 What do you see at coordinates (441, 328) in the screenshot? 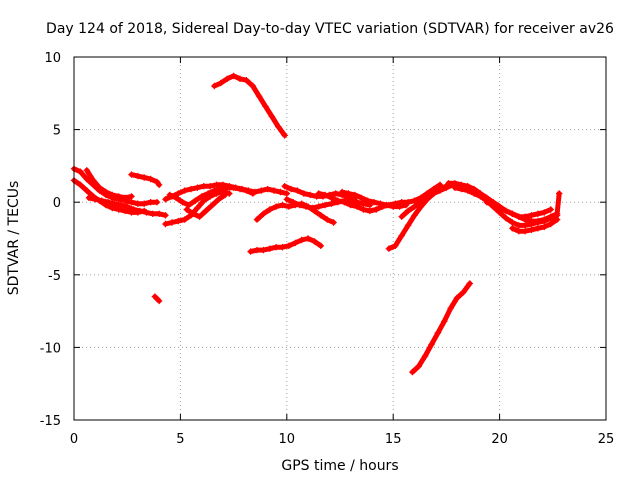
I see `series-trace` at bounding box center [441, 328].